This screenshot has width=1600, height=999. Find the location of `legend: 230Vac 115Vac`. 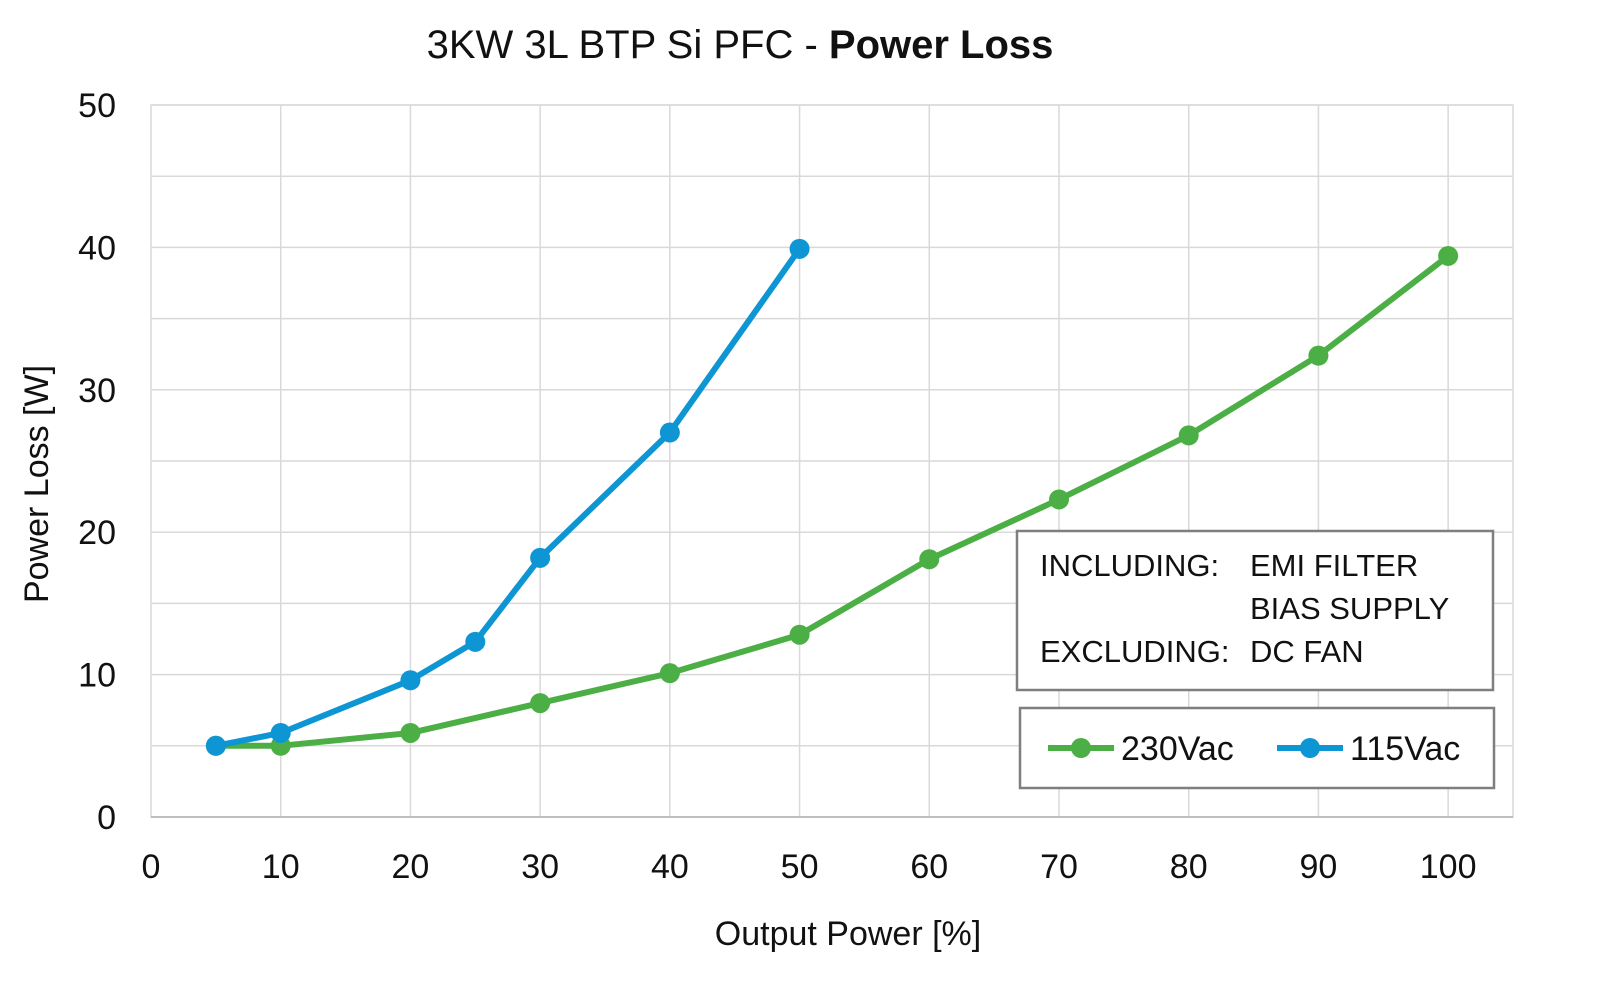

legend: 230Vac 115Vac is located at coordinates (1257, 748).